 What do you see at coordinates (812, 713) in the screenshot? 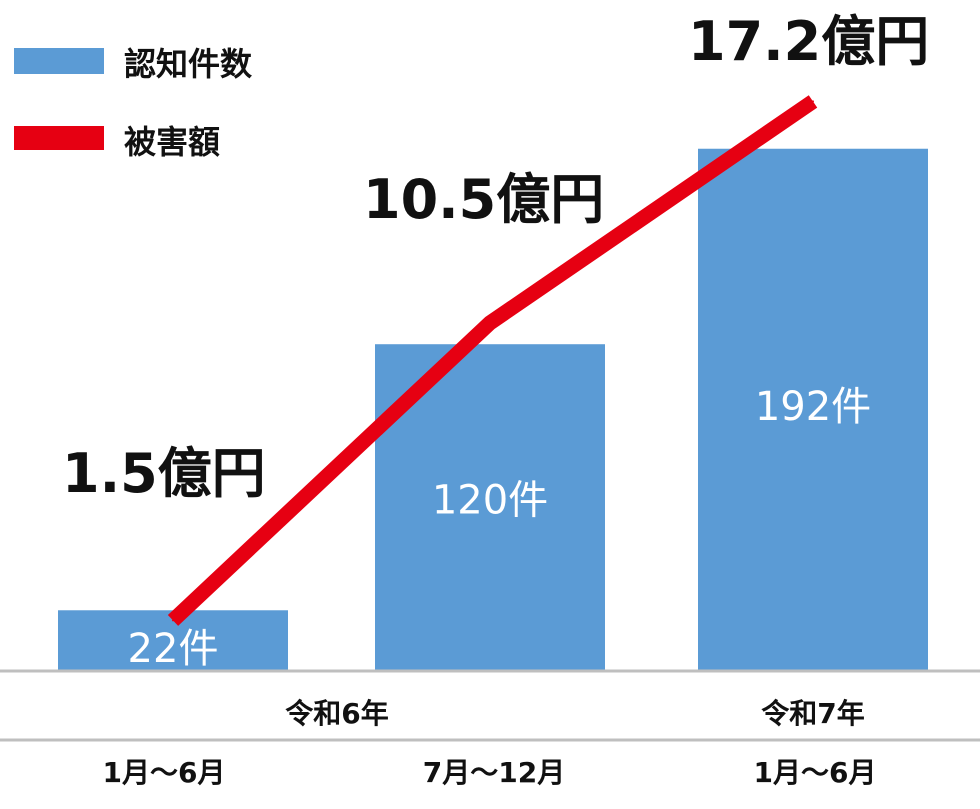
I see `group-label-1: 令和7年` at bounding box center [812, 713].